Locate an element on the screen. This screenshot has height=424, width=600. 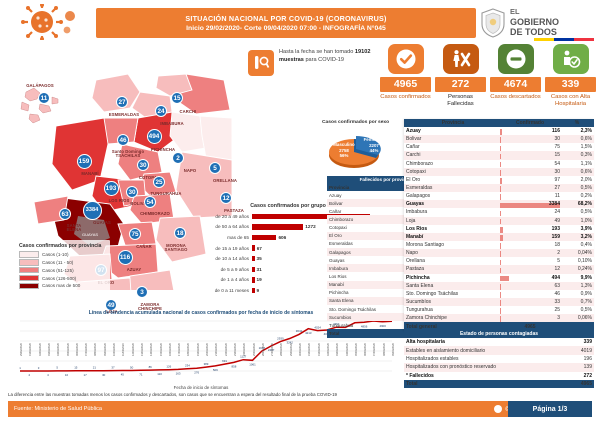
age-bar-wrap: 31 is located at coordinates (324, 269).